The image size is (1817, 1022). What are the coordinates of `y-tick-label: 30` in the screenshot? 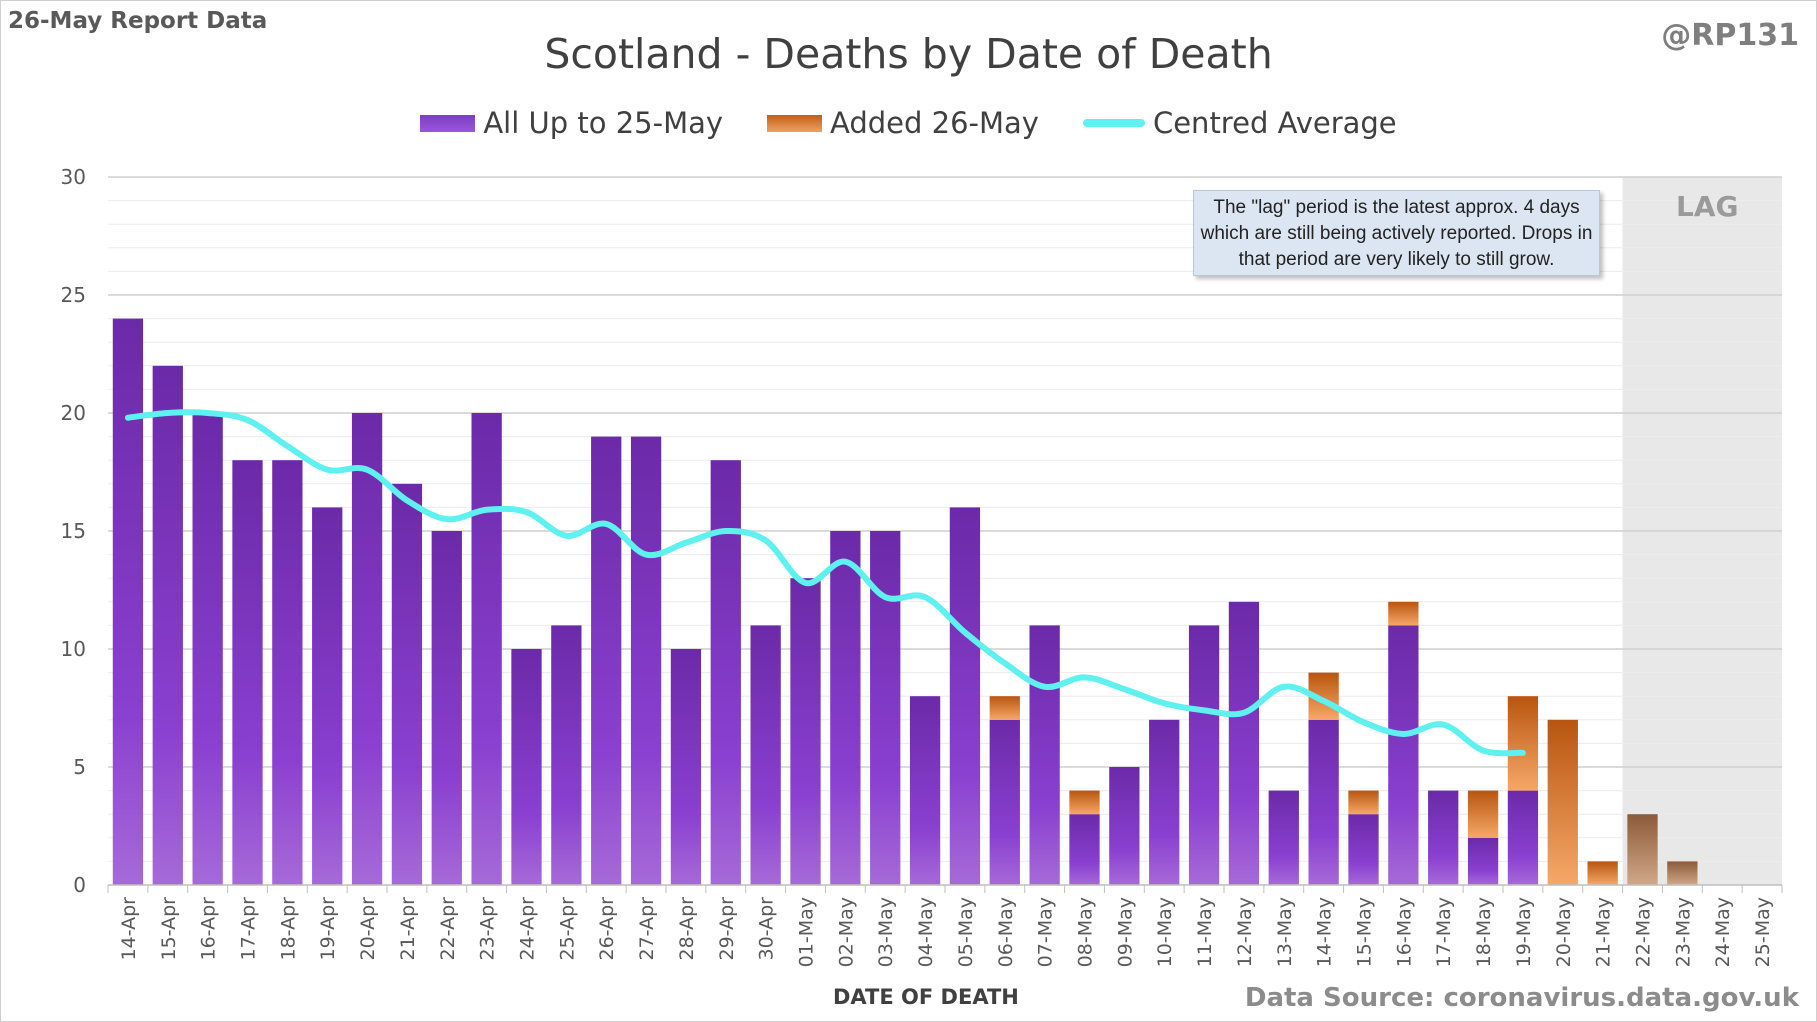 It's located at (73, 177).